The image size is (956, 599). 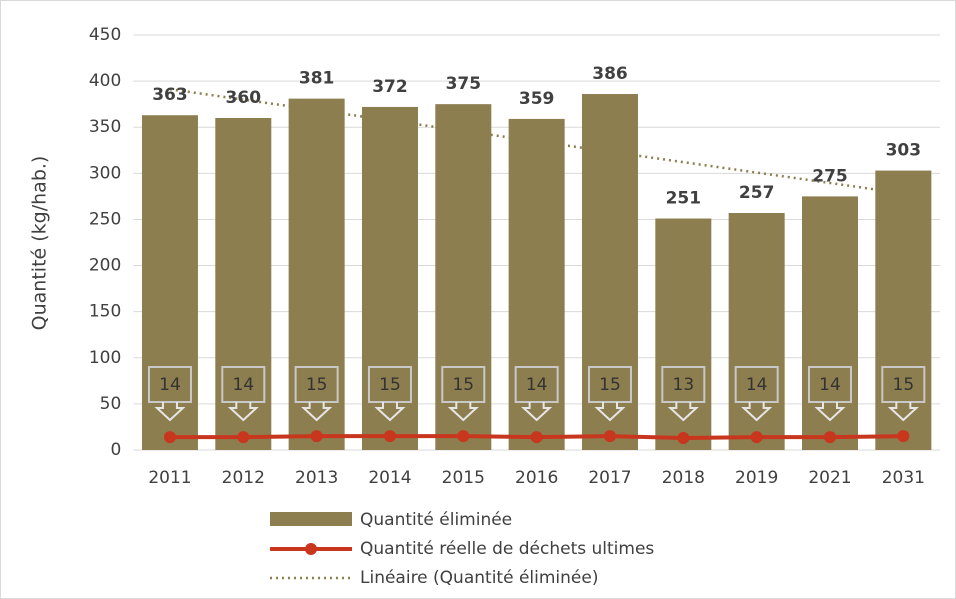 I want to click on data-label: 360, so click(x=244, y=98).